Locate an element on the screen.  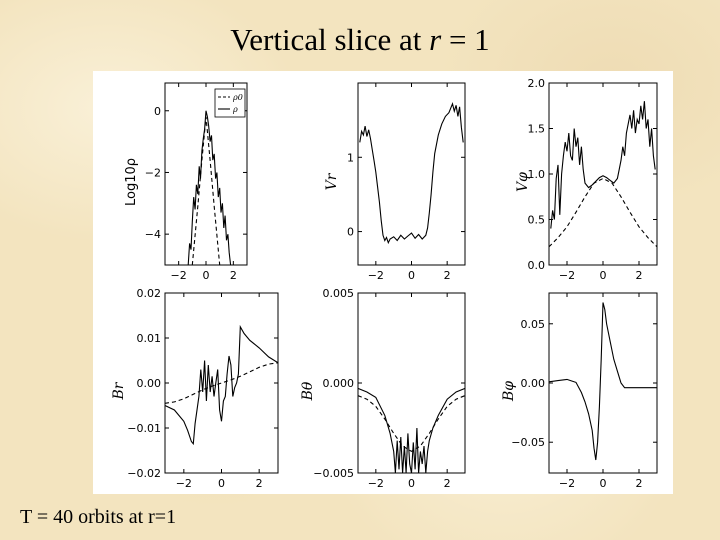
br-axes-frame is located at coordinates (221, 383).